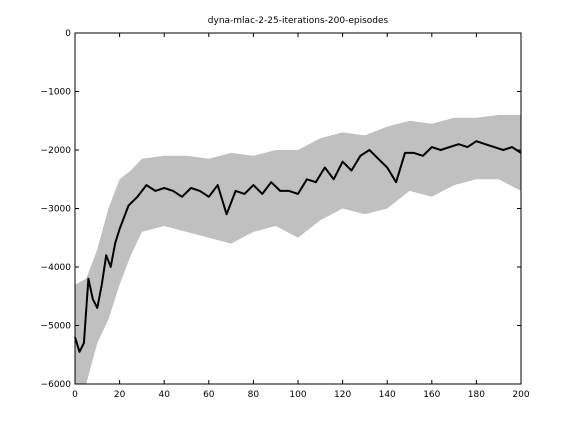 The width and height of the screenshot is (576, 432). I want to click on y-tick-label: −3000, so click(56, 210).